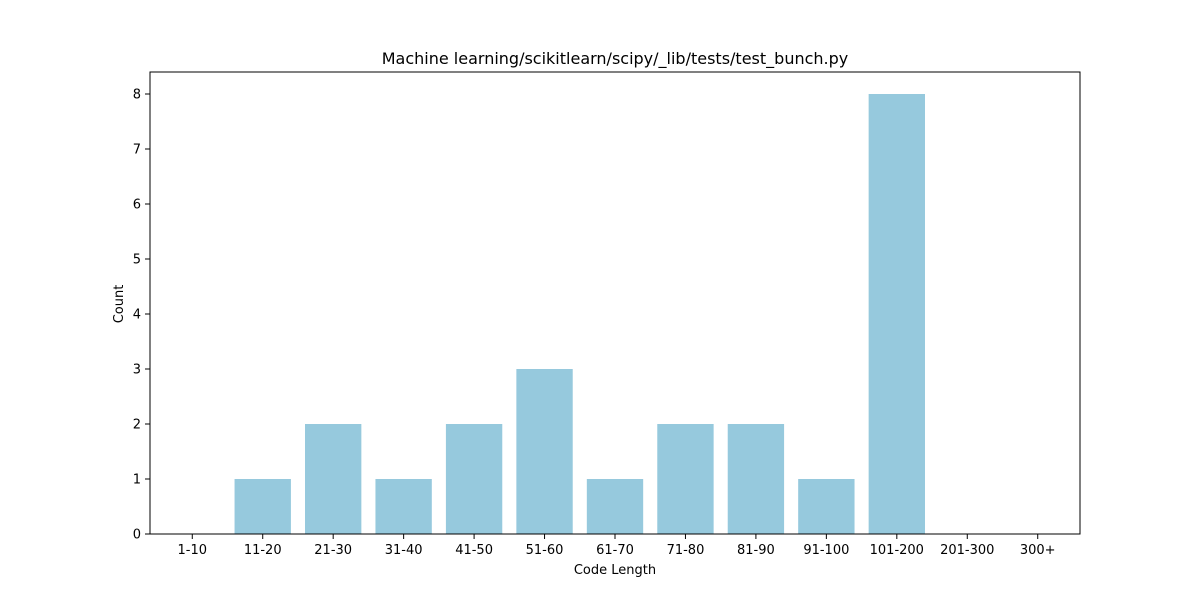  What do you see at coordinates (137, 260) in the screenshot?
I see `y-tick-label: 5` at bounding box center [137, 260].